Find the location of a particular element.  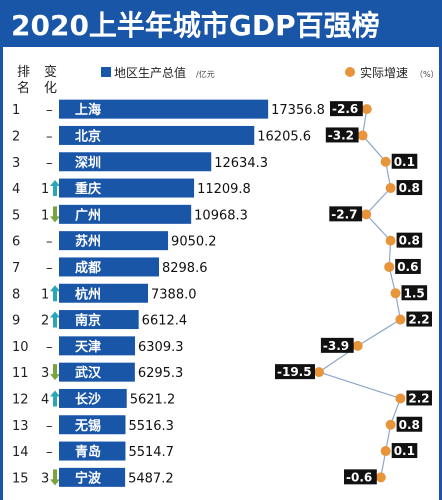

growth-value-label: -3.2 is located at coordinates (342, 135).